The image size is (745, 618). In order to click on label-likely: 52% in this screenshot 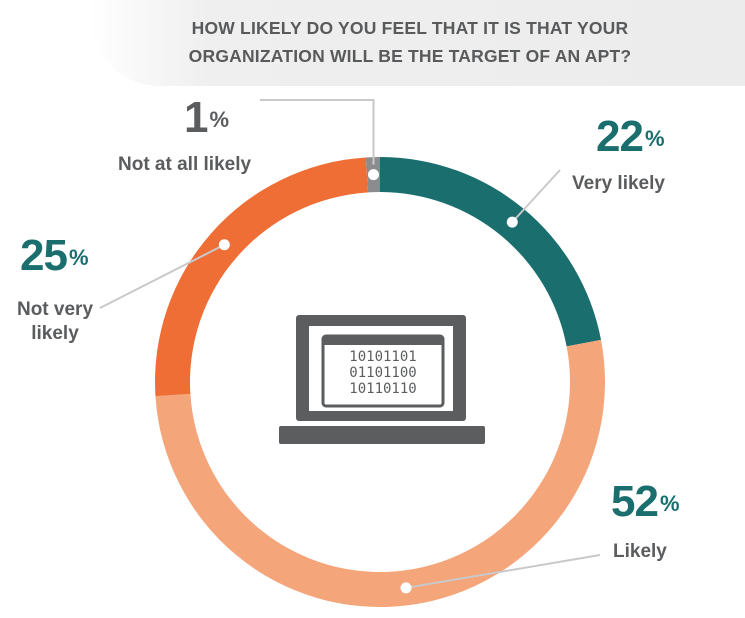, I will do `click(645, 502)`.